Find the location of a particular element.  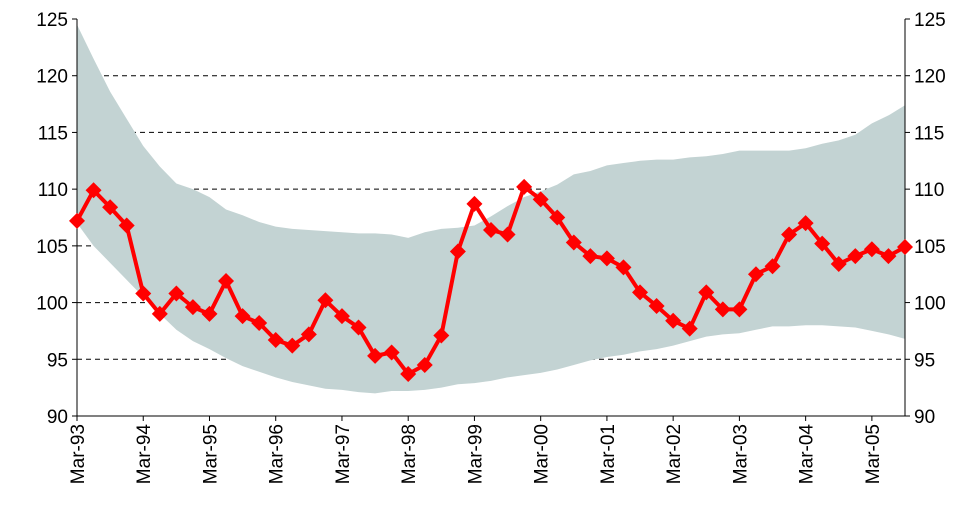

y2-tick-label: 110 is located at coordinates (929, 190).